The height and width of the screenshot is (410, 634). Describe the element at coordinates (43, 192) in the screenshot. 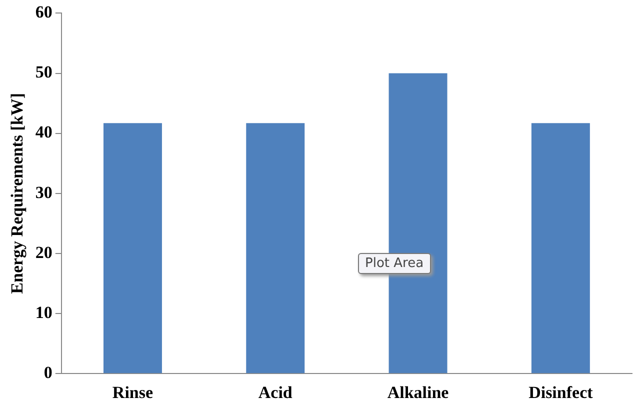

I see `y-tick-label: 30` at that location.